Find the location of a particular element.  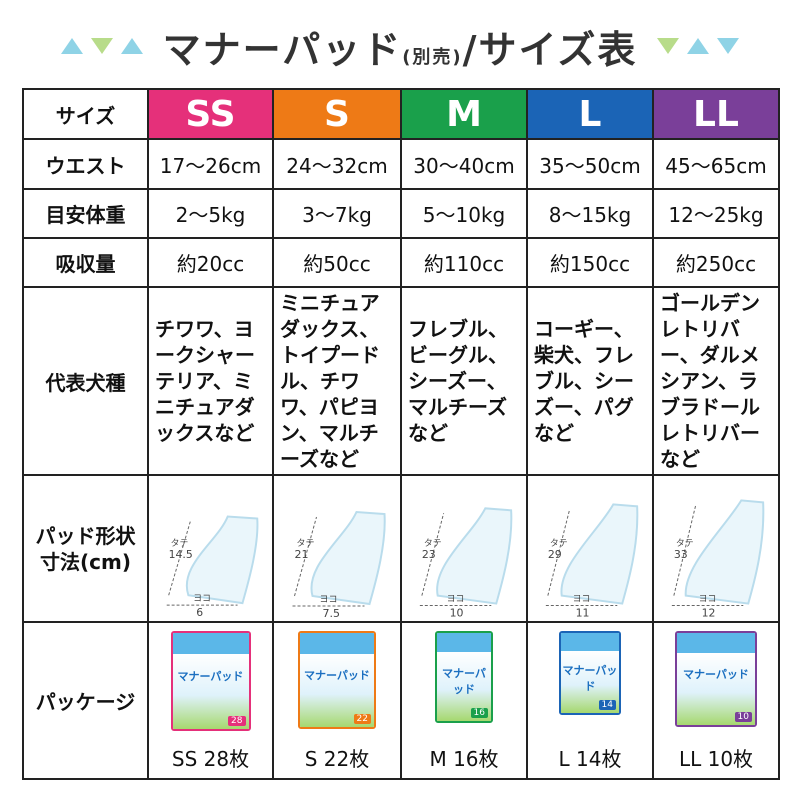

weight-cell: 8〜15kg is located at coordinates (590, 213).